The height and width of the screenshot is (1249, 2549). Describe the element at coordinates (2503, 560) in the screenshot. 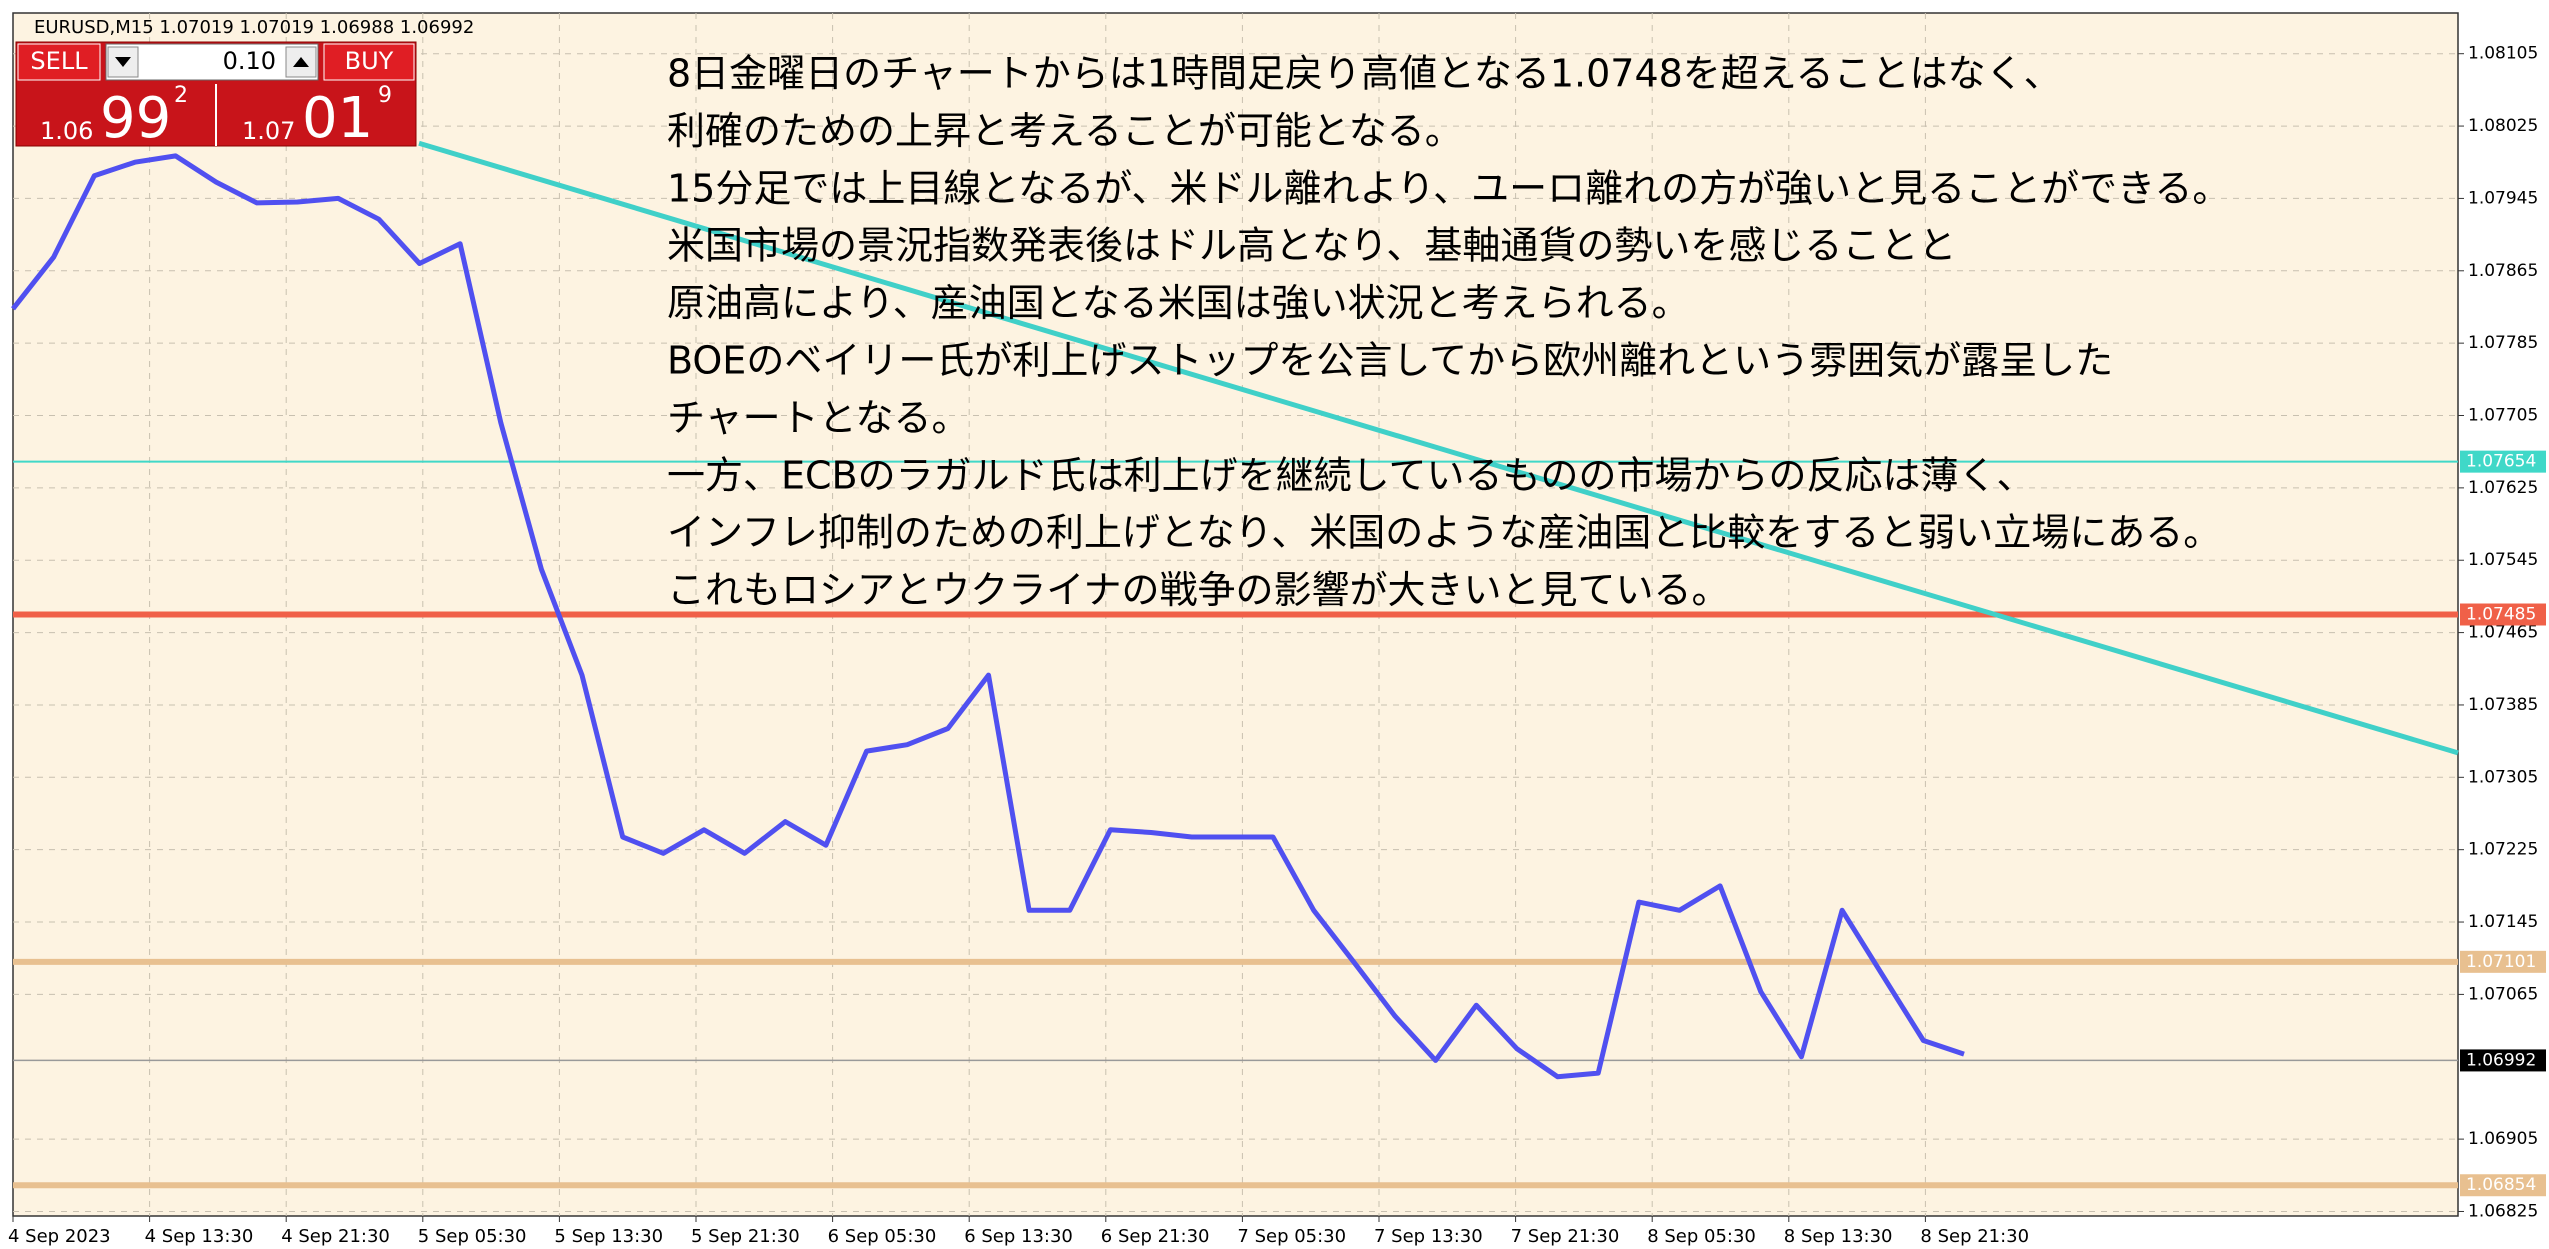

I see `y-tick-label: 1.07545` at that location.